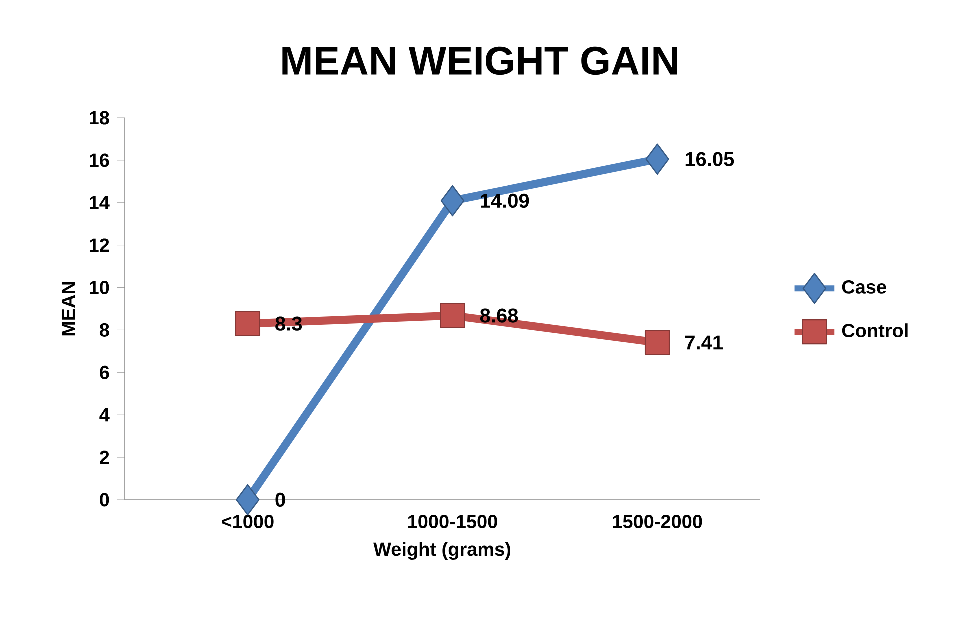 The image size is (960, 621). What do you see at coordinates (100, 245) in the screenshot?
I see `y-tick-label: 12` at bounding box center [100, 245].